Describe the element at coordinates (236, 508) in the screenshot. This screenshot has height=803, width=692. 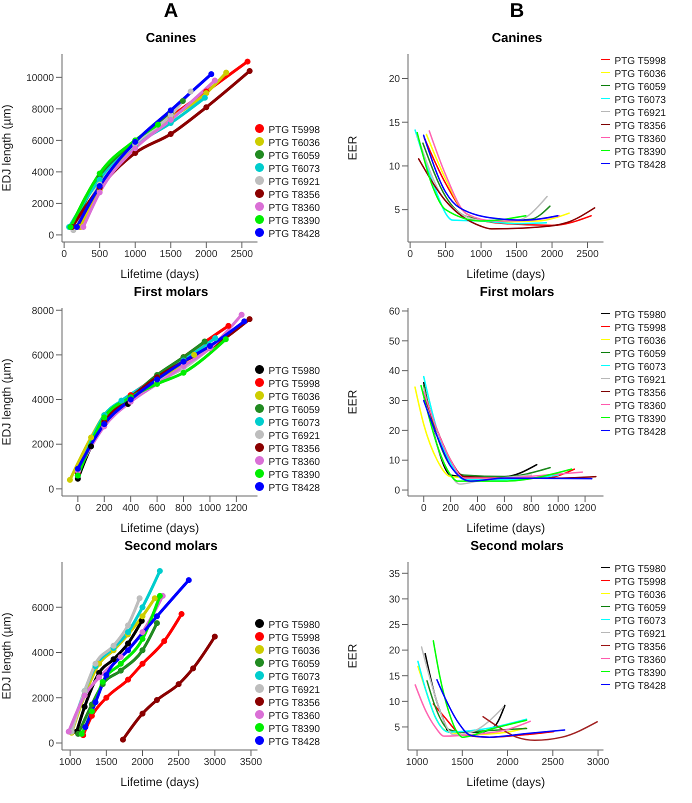
I see `x-tick-label: 1200` at that location.